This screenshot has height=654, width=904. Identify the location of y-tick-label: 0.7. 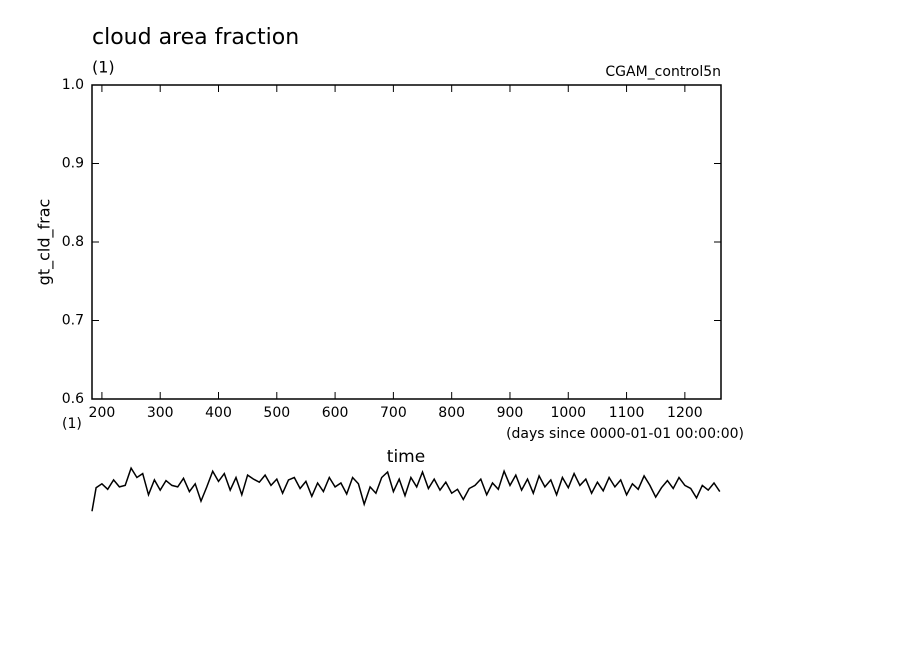
(73, 321).